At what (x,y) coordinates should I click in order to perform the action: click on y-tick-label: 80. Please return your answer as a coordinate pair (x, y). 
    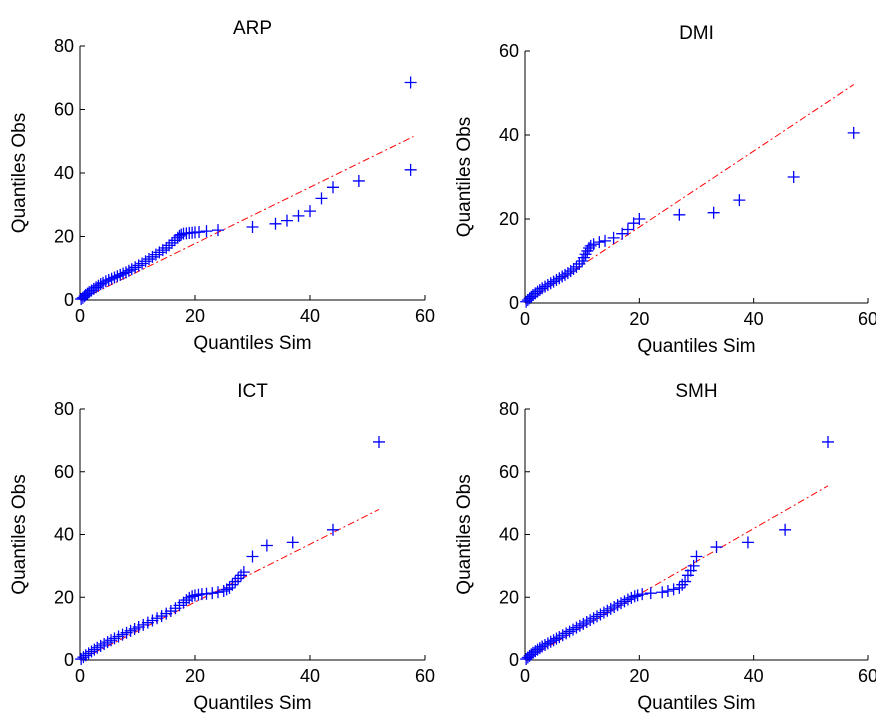
    Looking at the image, I should click on (64, 46).